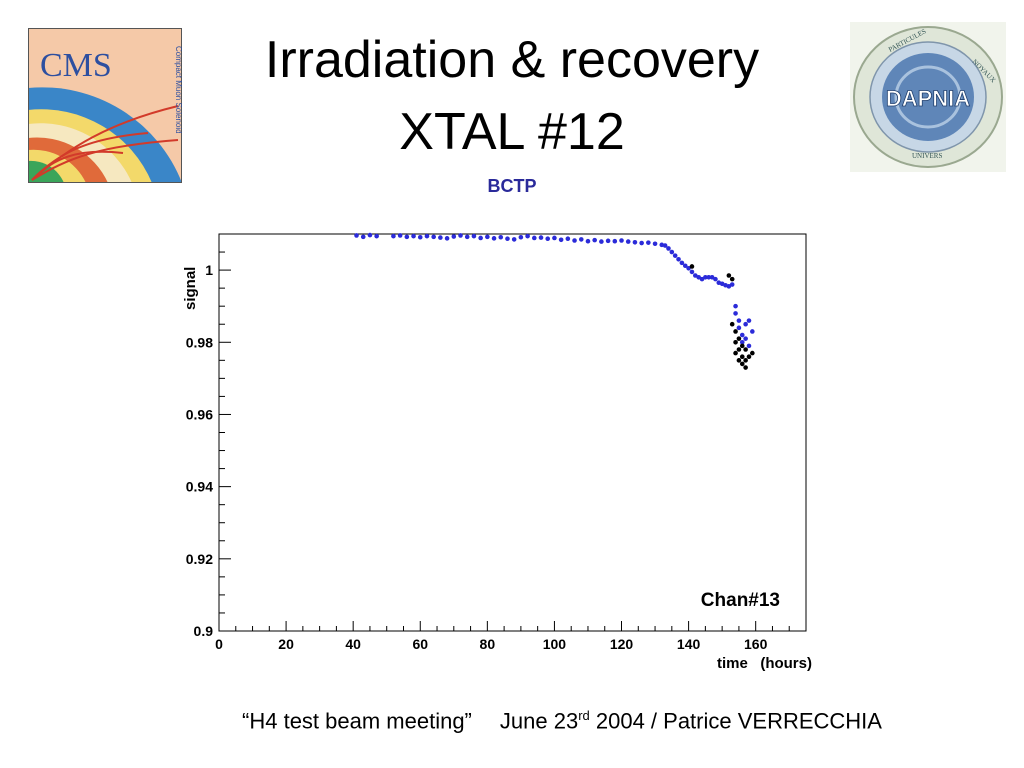  What do you see at coordinates (512, 186) in the screenshot?
I see `slide-subtitle: BCTP` at bounding box center [512, 186].